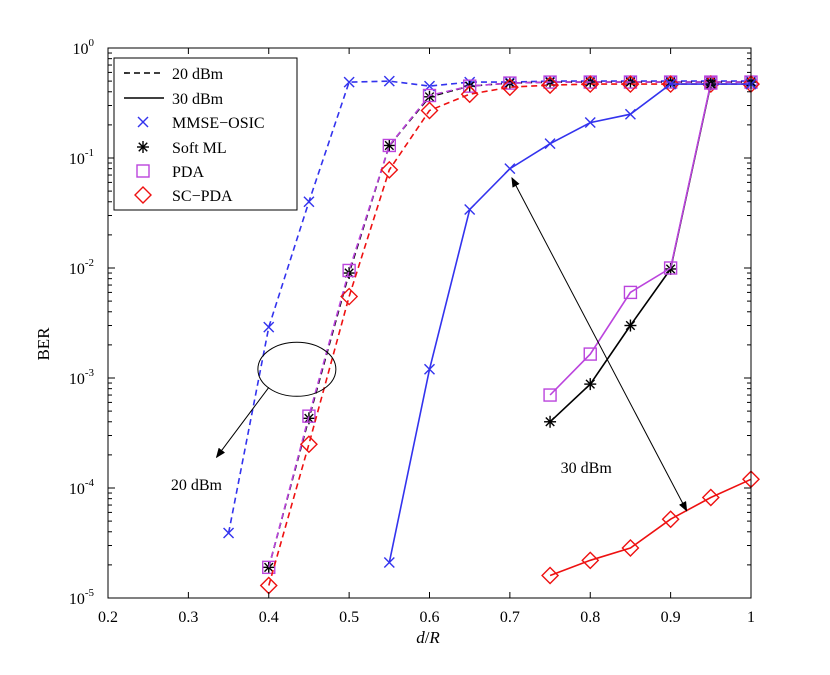 The width and height of the screenshot is (830, 675). Describe the element at coordinates (510, 617) in the screenshot. I see `x-tick-label: 0.7` at that location.